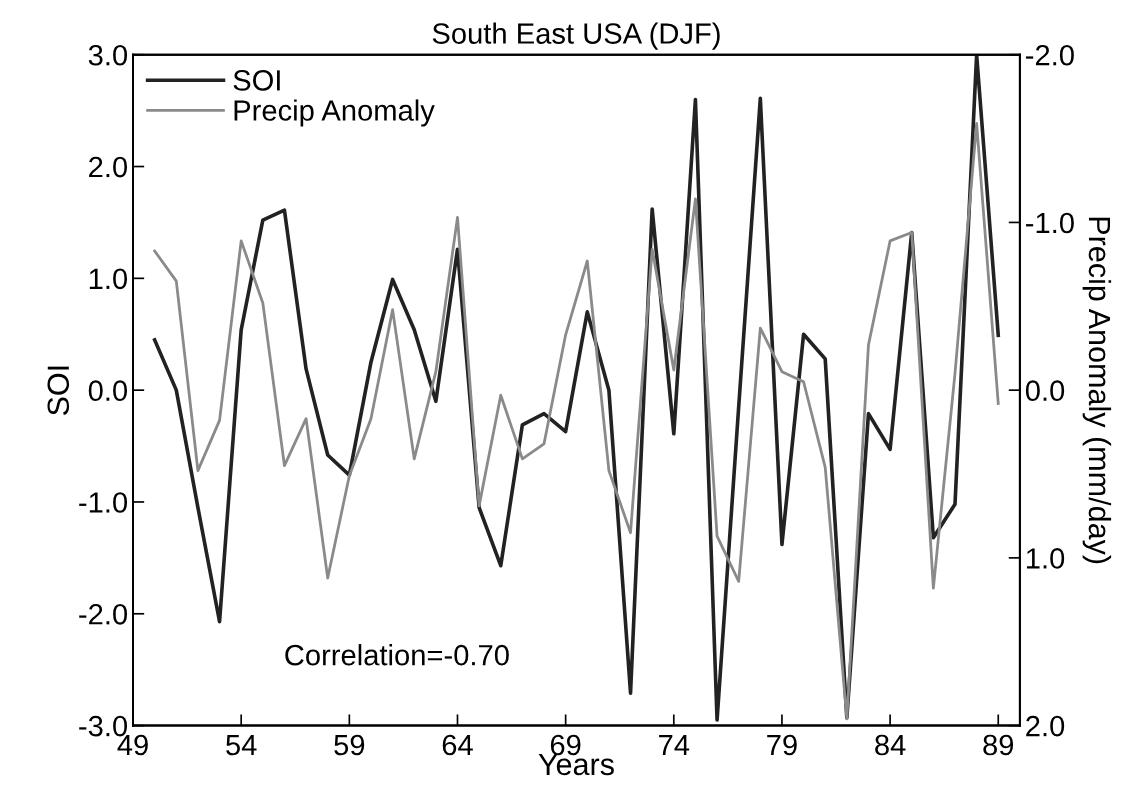  I want to click on y-tick-label: 2.0, so click(108, 167).